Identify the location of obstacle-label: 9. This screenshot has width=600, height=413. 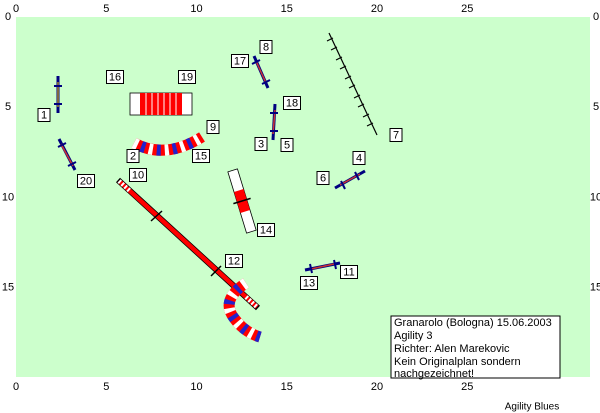
(213, 127).